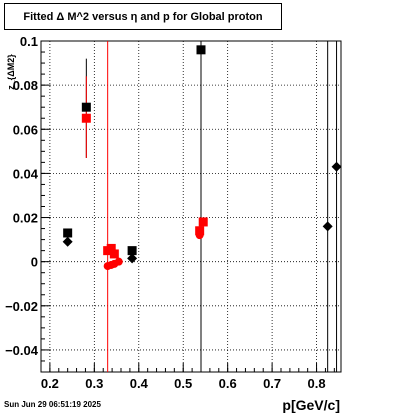  What do you see at coordinates (317, 383) in the screenshot?
I see `x-tick-label: 0.8` at bounding box center [317, 383].